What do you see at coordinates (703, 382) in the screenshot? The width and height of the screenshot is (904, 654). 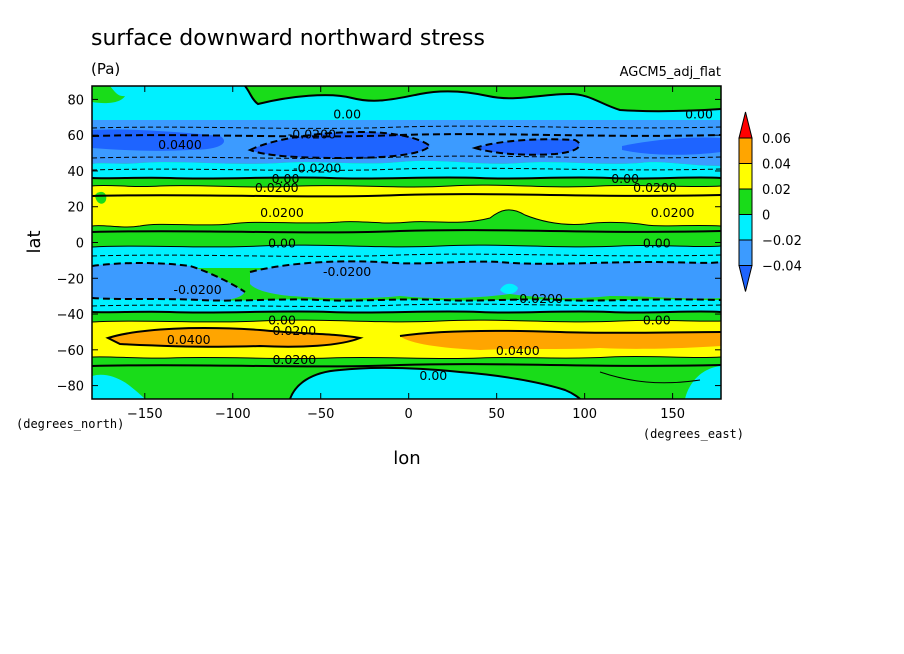 I see `region-cyan-south-c` at bounding box center [703, 382].